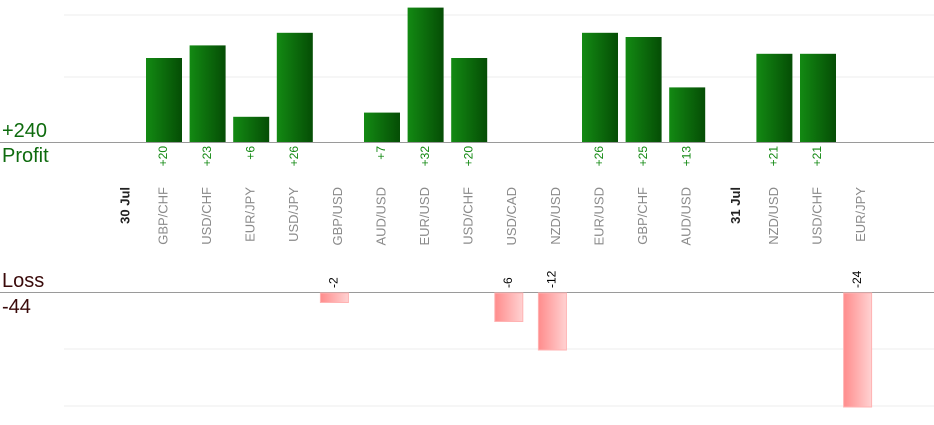 Image resolution: width=934 pixels, height=425 pixels. Describe the element at coordinates (16, 307) in the screenshot. I see `loss-total: -44` at that location.